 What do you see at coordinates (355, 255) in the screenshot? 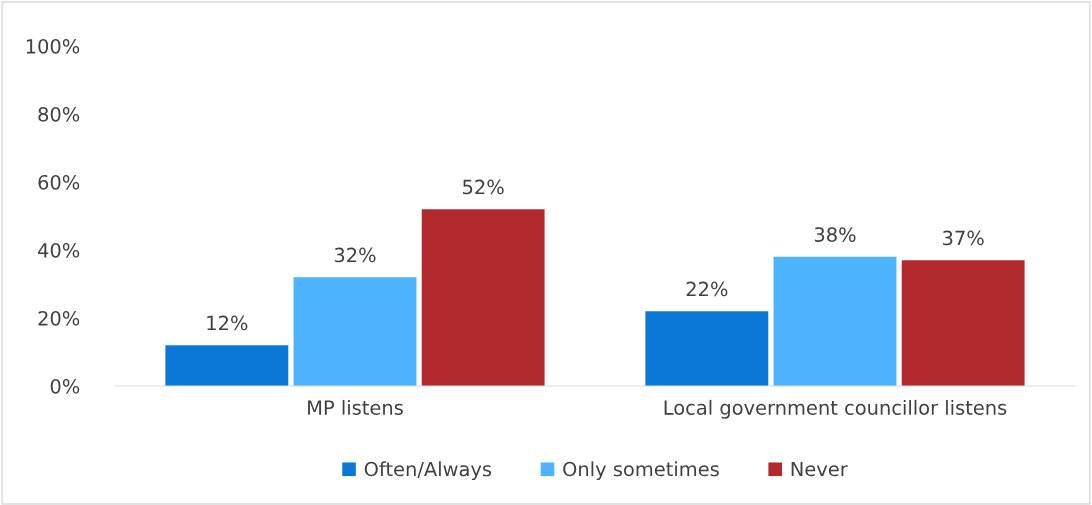
I see `data-label: 32%` at bounding box center [355, 255].